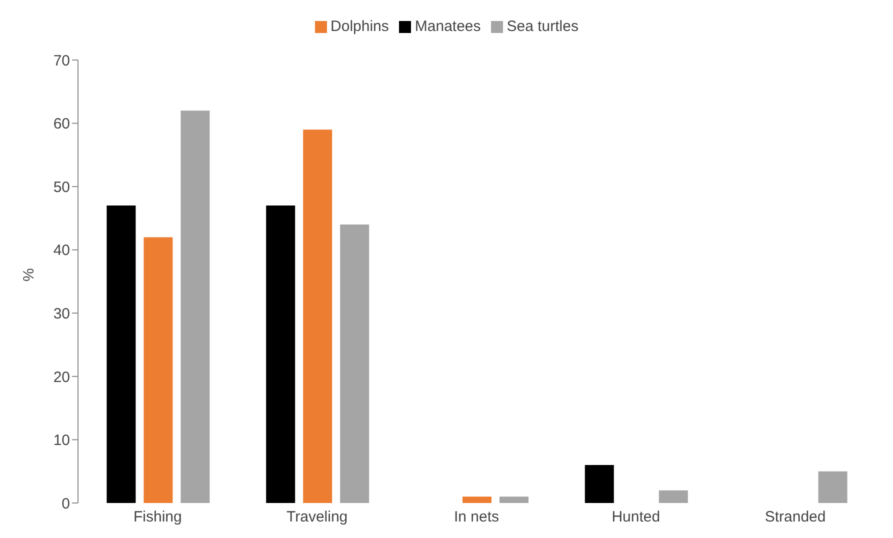  Describe the element at coordinates (61, 61) in the screenshot. I see `y-tick-label: 70` at that location.